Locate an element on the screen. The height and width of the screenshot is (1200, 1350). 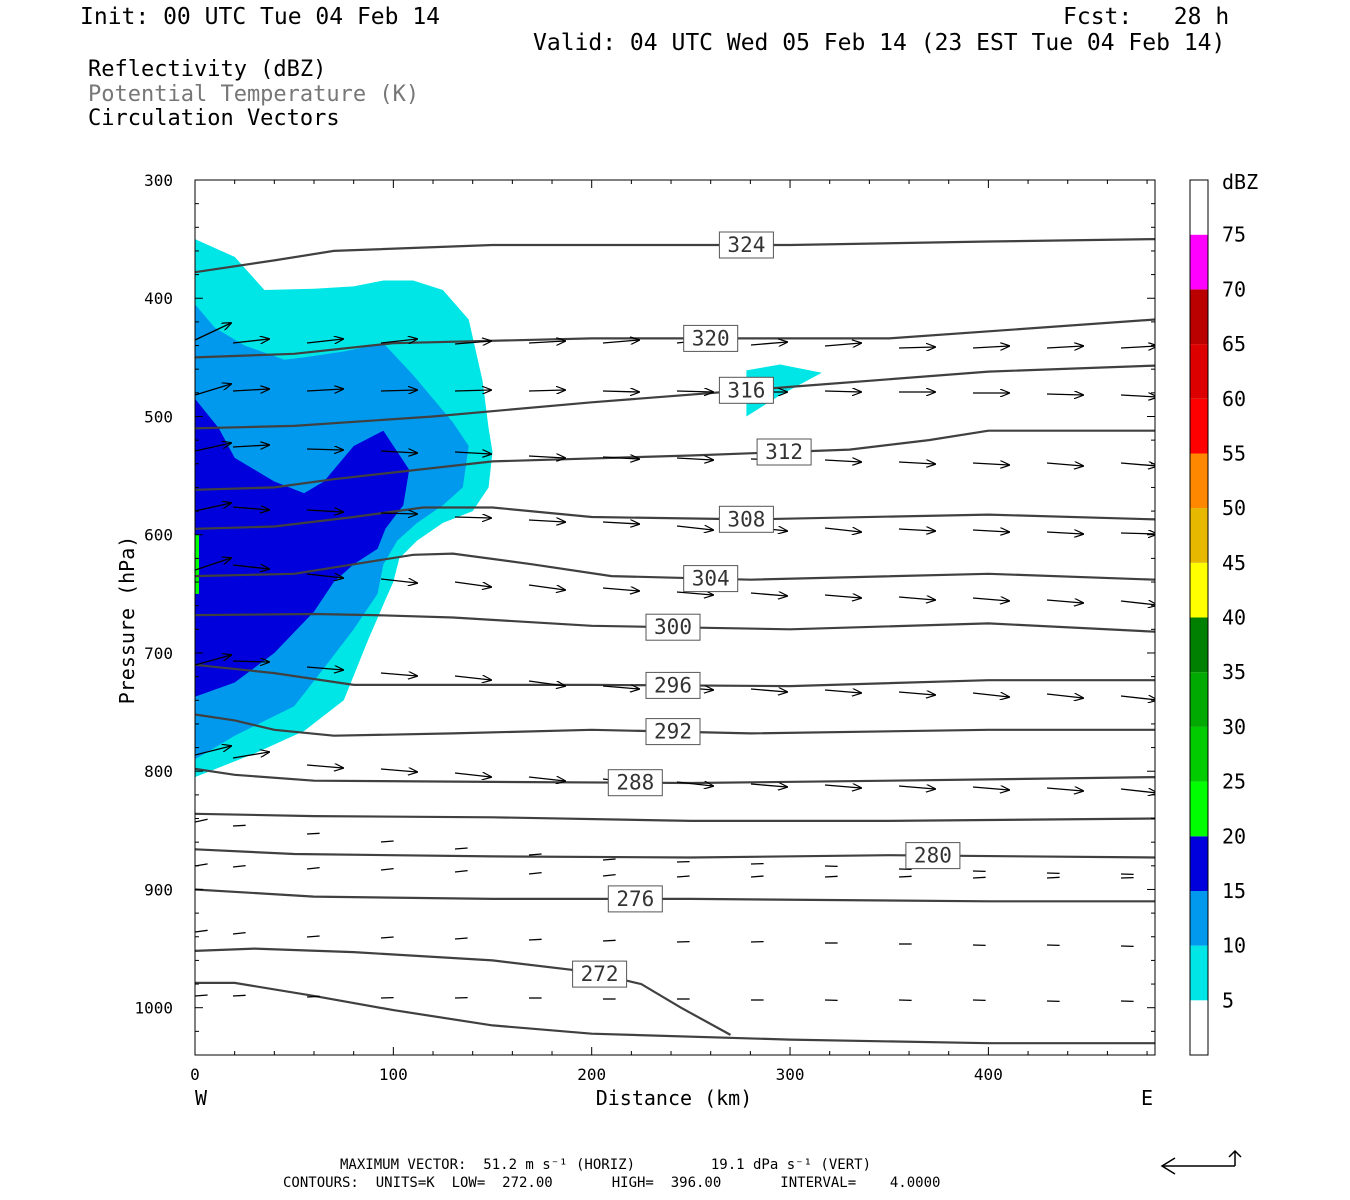
theta-label-320: 320 is located at coordinates (711, 338).